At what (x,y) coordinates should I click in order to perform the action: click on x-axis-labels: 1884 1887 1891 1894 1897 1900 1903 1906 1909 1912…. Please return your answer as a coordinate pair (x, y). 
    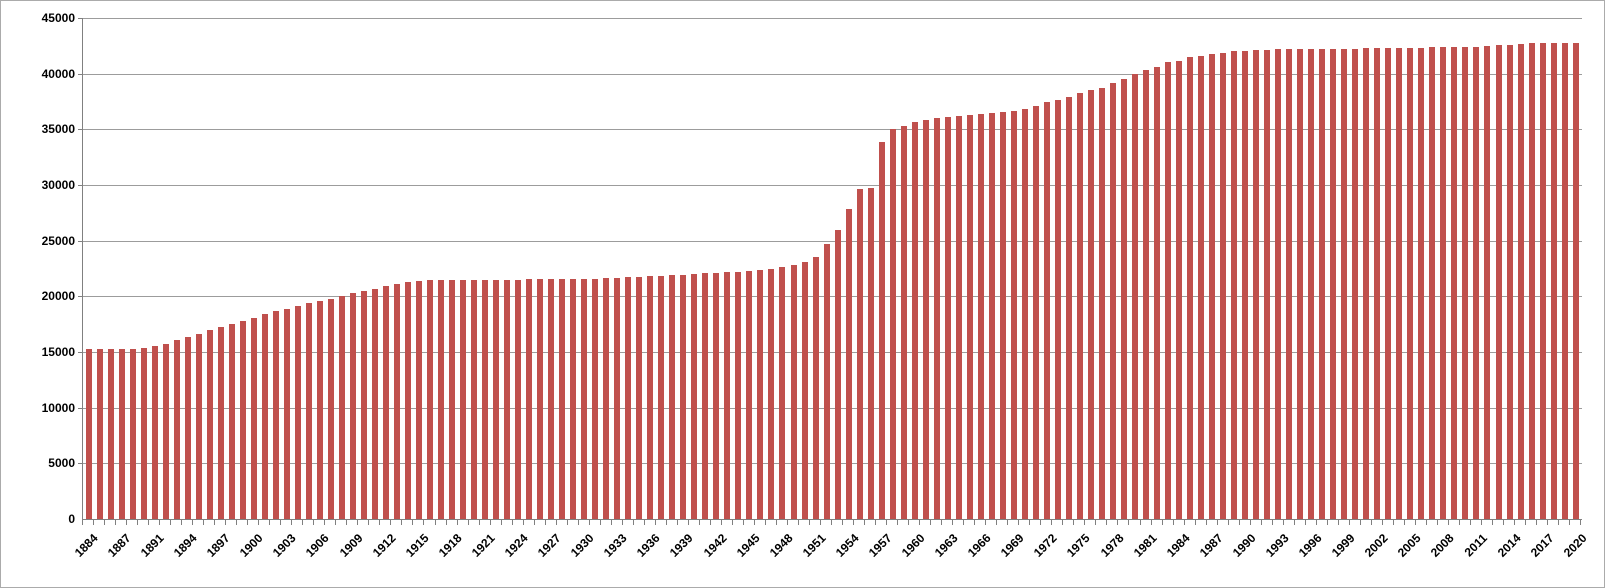
    Looking at the image, I should click on (831, 557).